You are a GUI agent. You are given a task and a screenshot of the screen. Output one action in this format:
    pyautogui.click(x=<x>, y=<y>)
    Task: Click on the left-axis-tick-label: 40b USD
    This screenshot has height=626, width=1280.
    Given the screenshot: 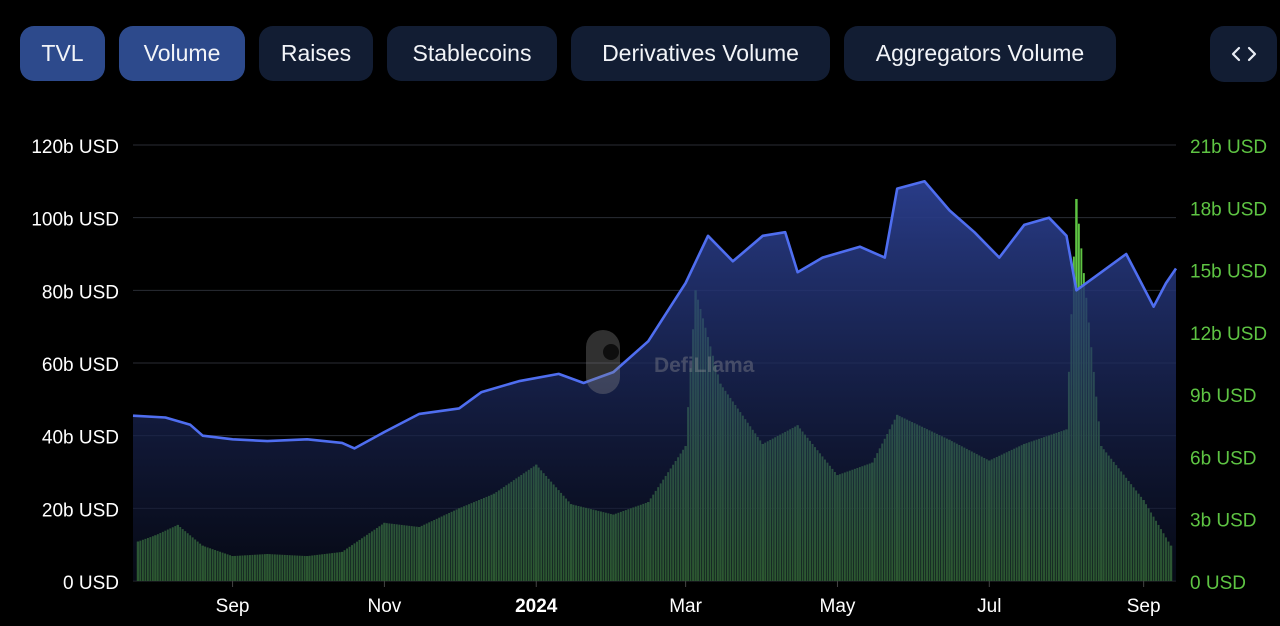 What is the action you would take?
    pyautogui.click(x=80, y=438)
    